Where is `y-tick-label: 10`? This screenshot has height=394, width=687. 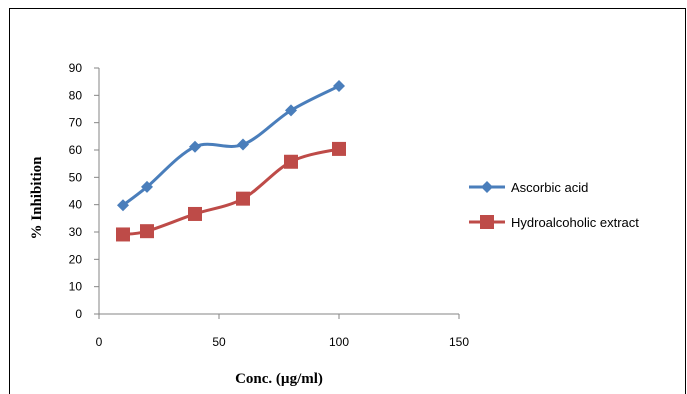 y-tick-label: 10 is located at coordinates (76, 287).